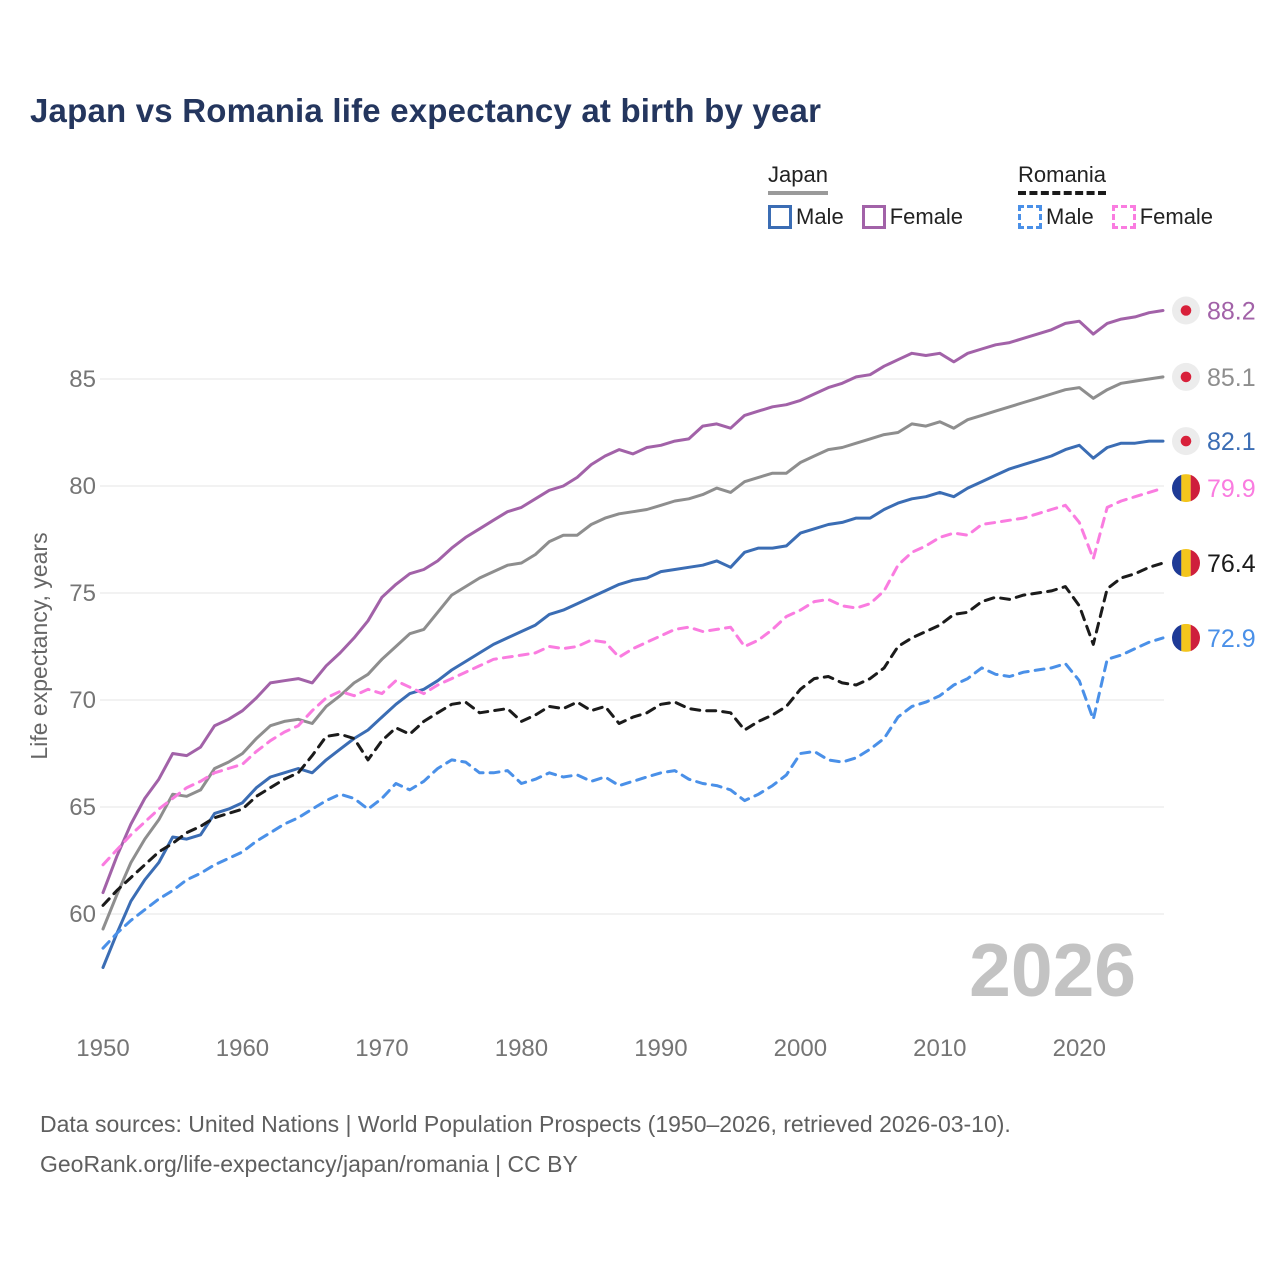 This screenshot has height=1280, width=1280. What do you see at coordinates (798, 178) in the screenshot?
I see `legend-japan-header: Japan` at bounding box center [798, 178].